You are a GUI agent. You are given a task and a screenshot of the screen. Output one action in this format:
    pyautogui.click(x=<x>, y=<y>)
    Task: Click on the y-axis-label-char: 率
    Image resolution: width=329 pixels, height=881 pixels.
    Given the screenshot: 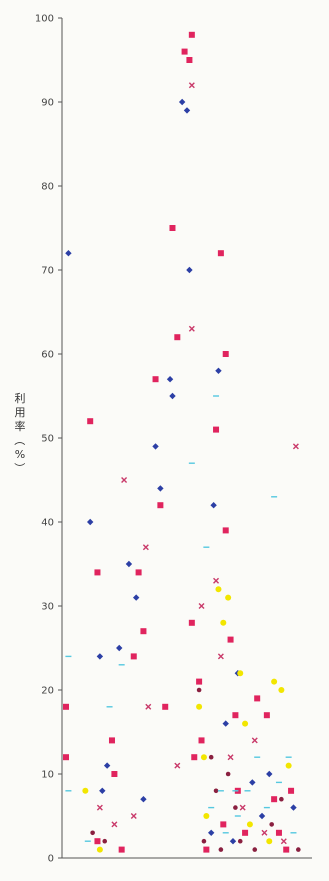 What is the action you would take?
    pyautogui.click(x=20, y=426)
    